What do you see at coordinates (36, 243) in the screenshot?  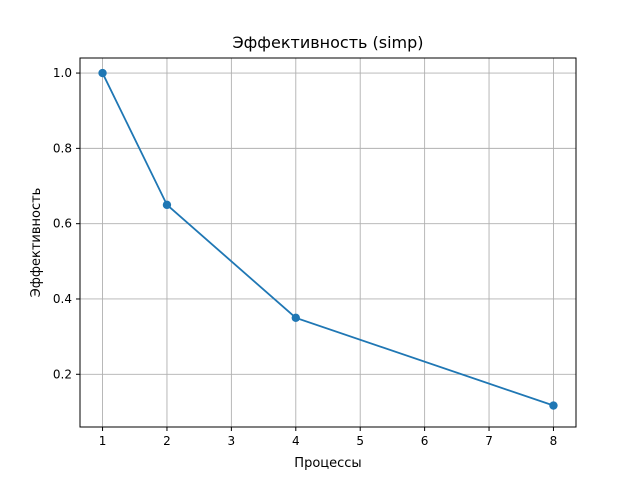 I see `y-axis-label: Эффективность` at bounding box center [36, 243].